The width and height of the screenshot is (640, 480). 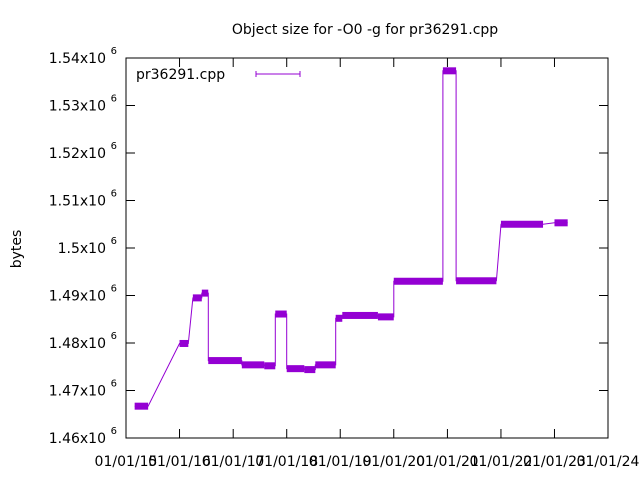 I want to click on x-tick-label: 01/01/22, so click(x=501, y=462).